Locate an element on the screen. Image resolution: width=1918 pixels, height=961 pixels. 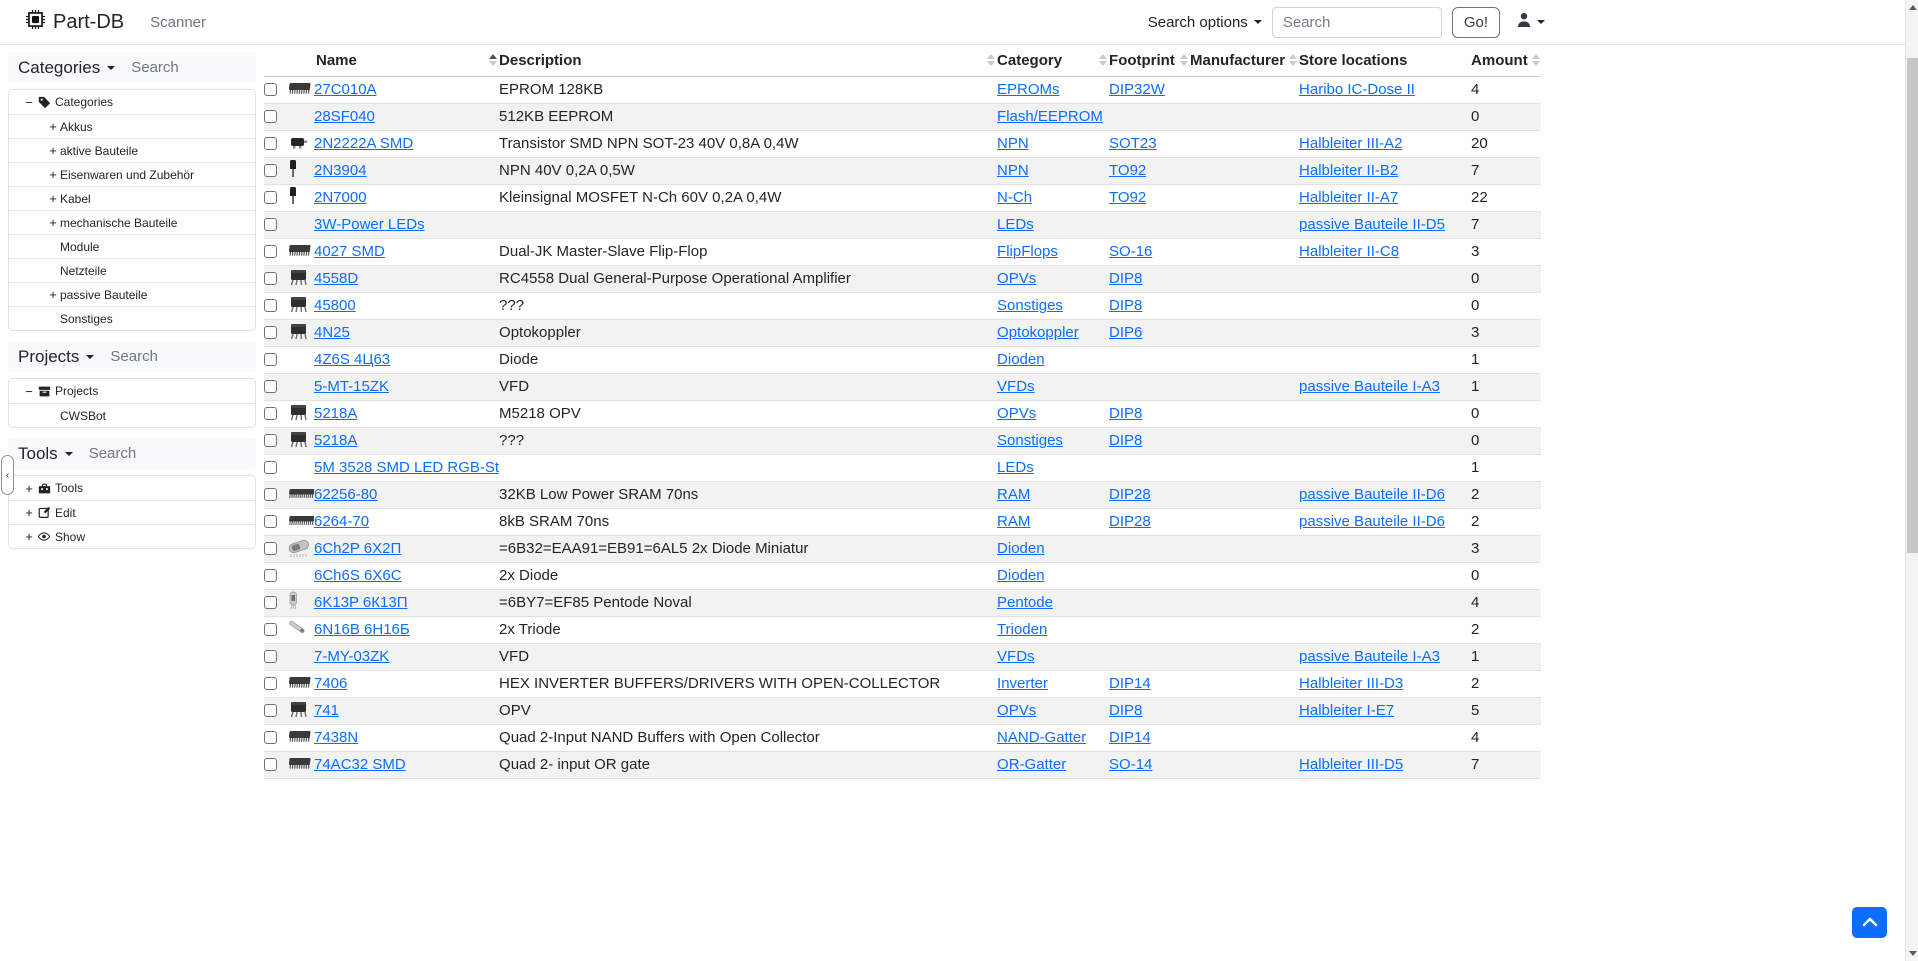
part-name-link: 2N3904 is located at coordinates (340, 170).